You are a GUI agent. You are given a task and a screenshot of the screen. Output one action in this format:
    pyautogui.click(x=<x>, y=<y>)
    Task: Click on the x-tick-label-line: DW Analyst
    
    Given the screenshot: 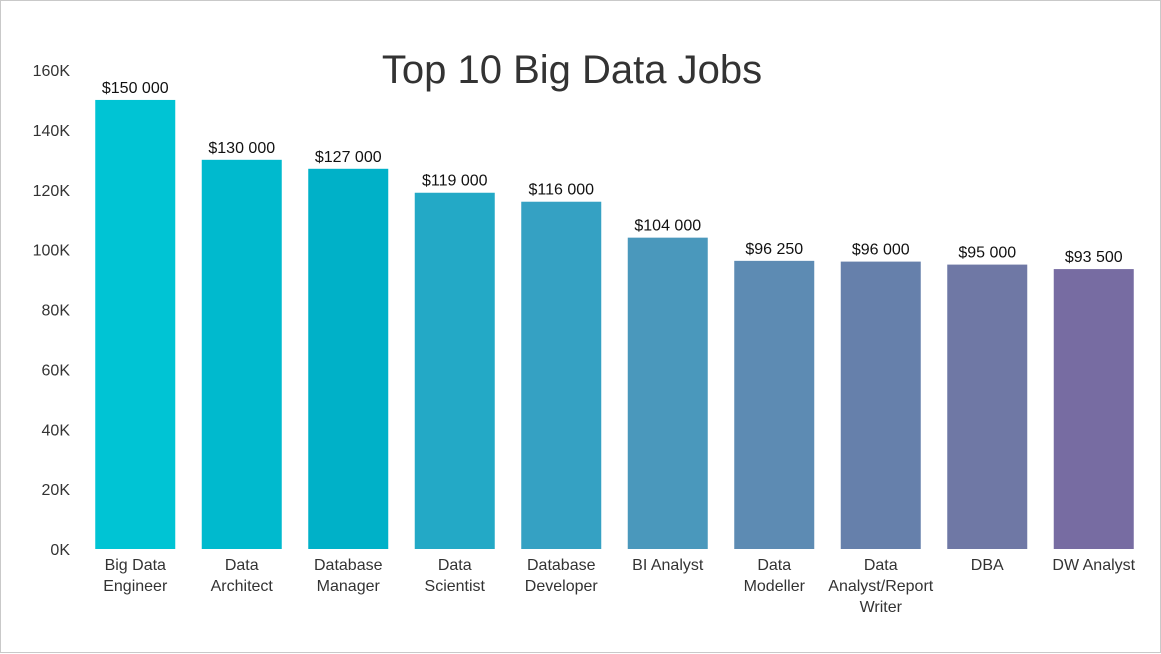 What is the action you would take?
    pyautogui.click(x=1093, y=565)
    